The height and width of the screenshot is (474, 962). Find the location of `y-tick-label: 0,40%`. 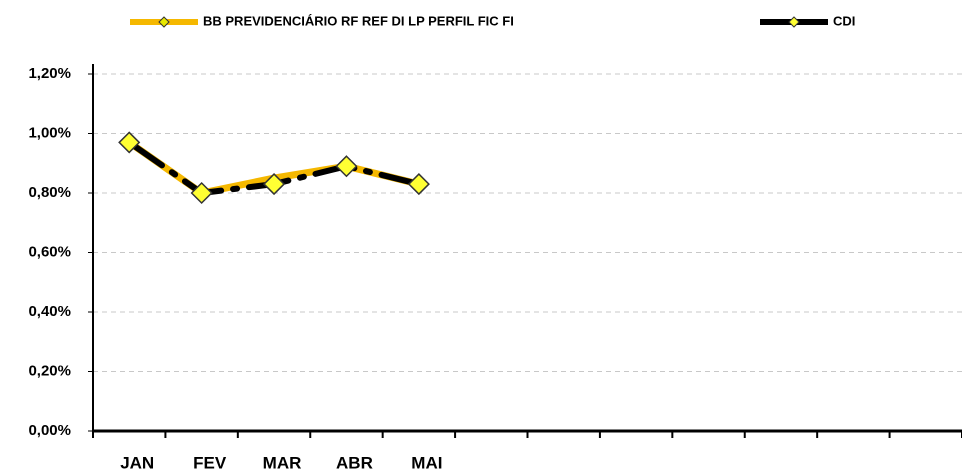

y-tick-label: 0,40% is located at coordinates (49, 311).